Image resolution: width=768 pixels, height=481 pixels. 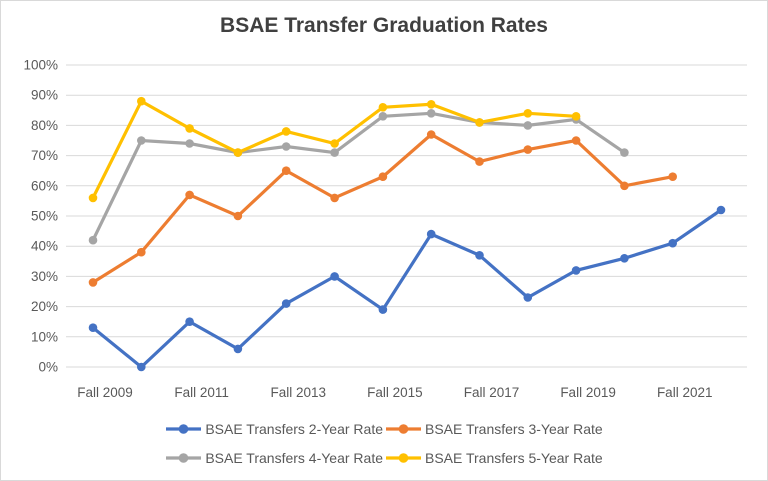 I want to click on legend-label: BSAE Transfers 4-Year Rate, so click(x=294, y=458).